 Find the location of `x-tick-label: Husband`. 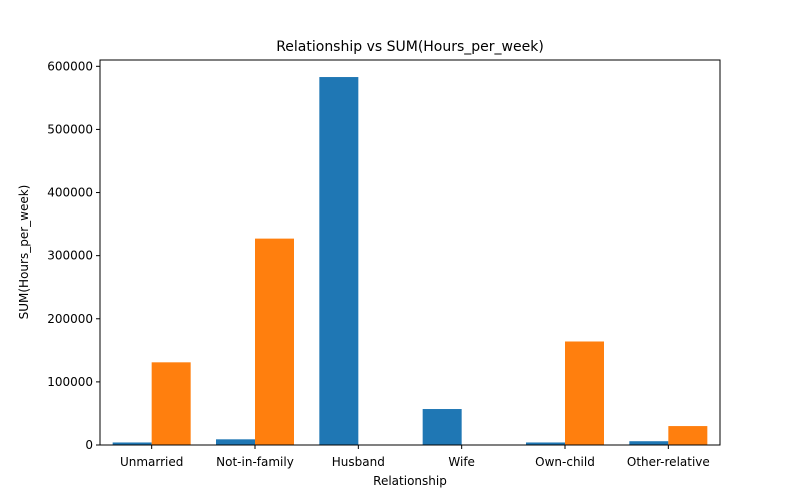

x-tick-label: Husband is located at coordinates (358, 462).